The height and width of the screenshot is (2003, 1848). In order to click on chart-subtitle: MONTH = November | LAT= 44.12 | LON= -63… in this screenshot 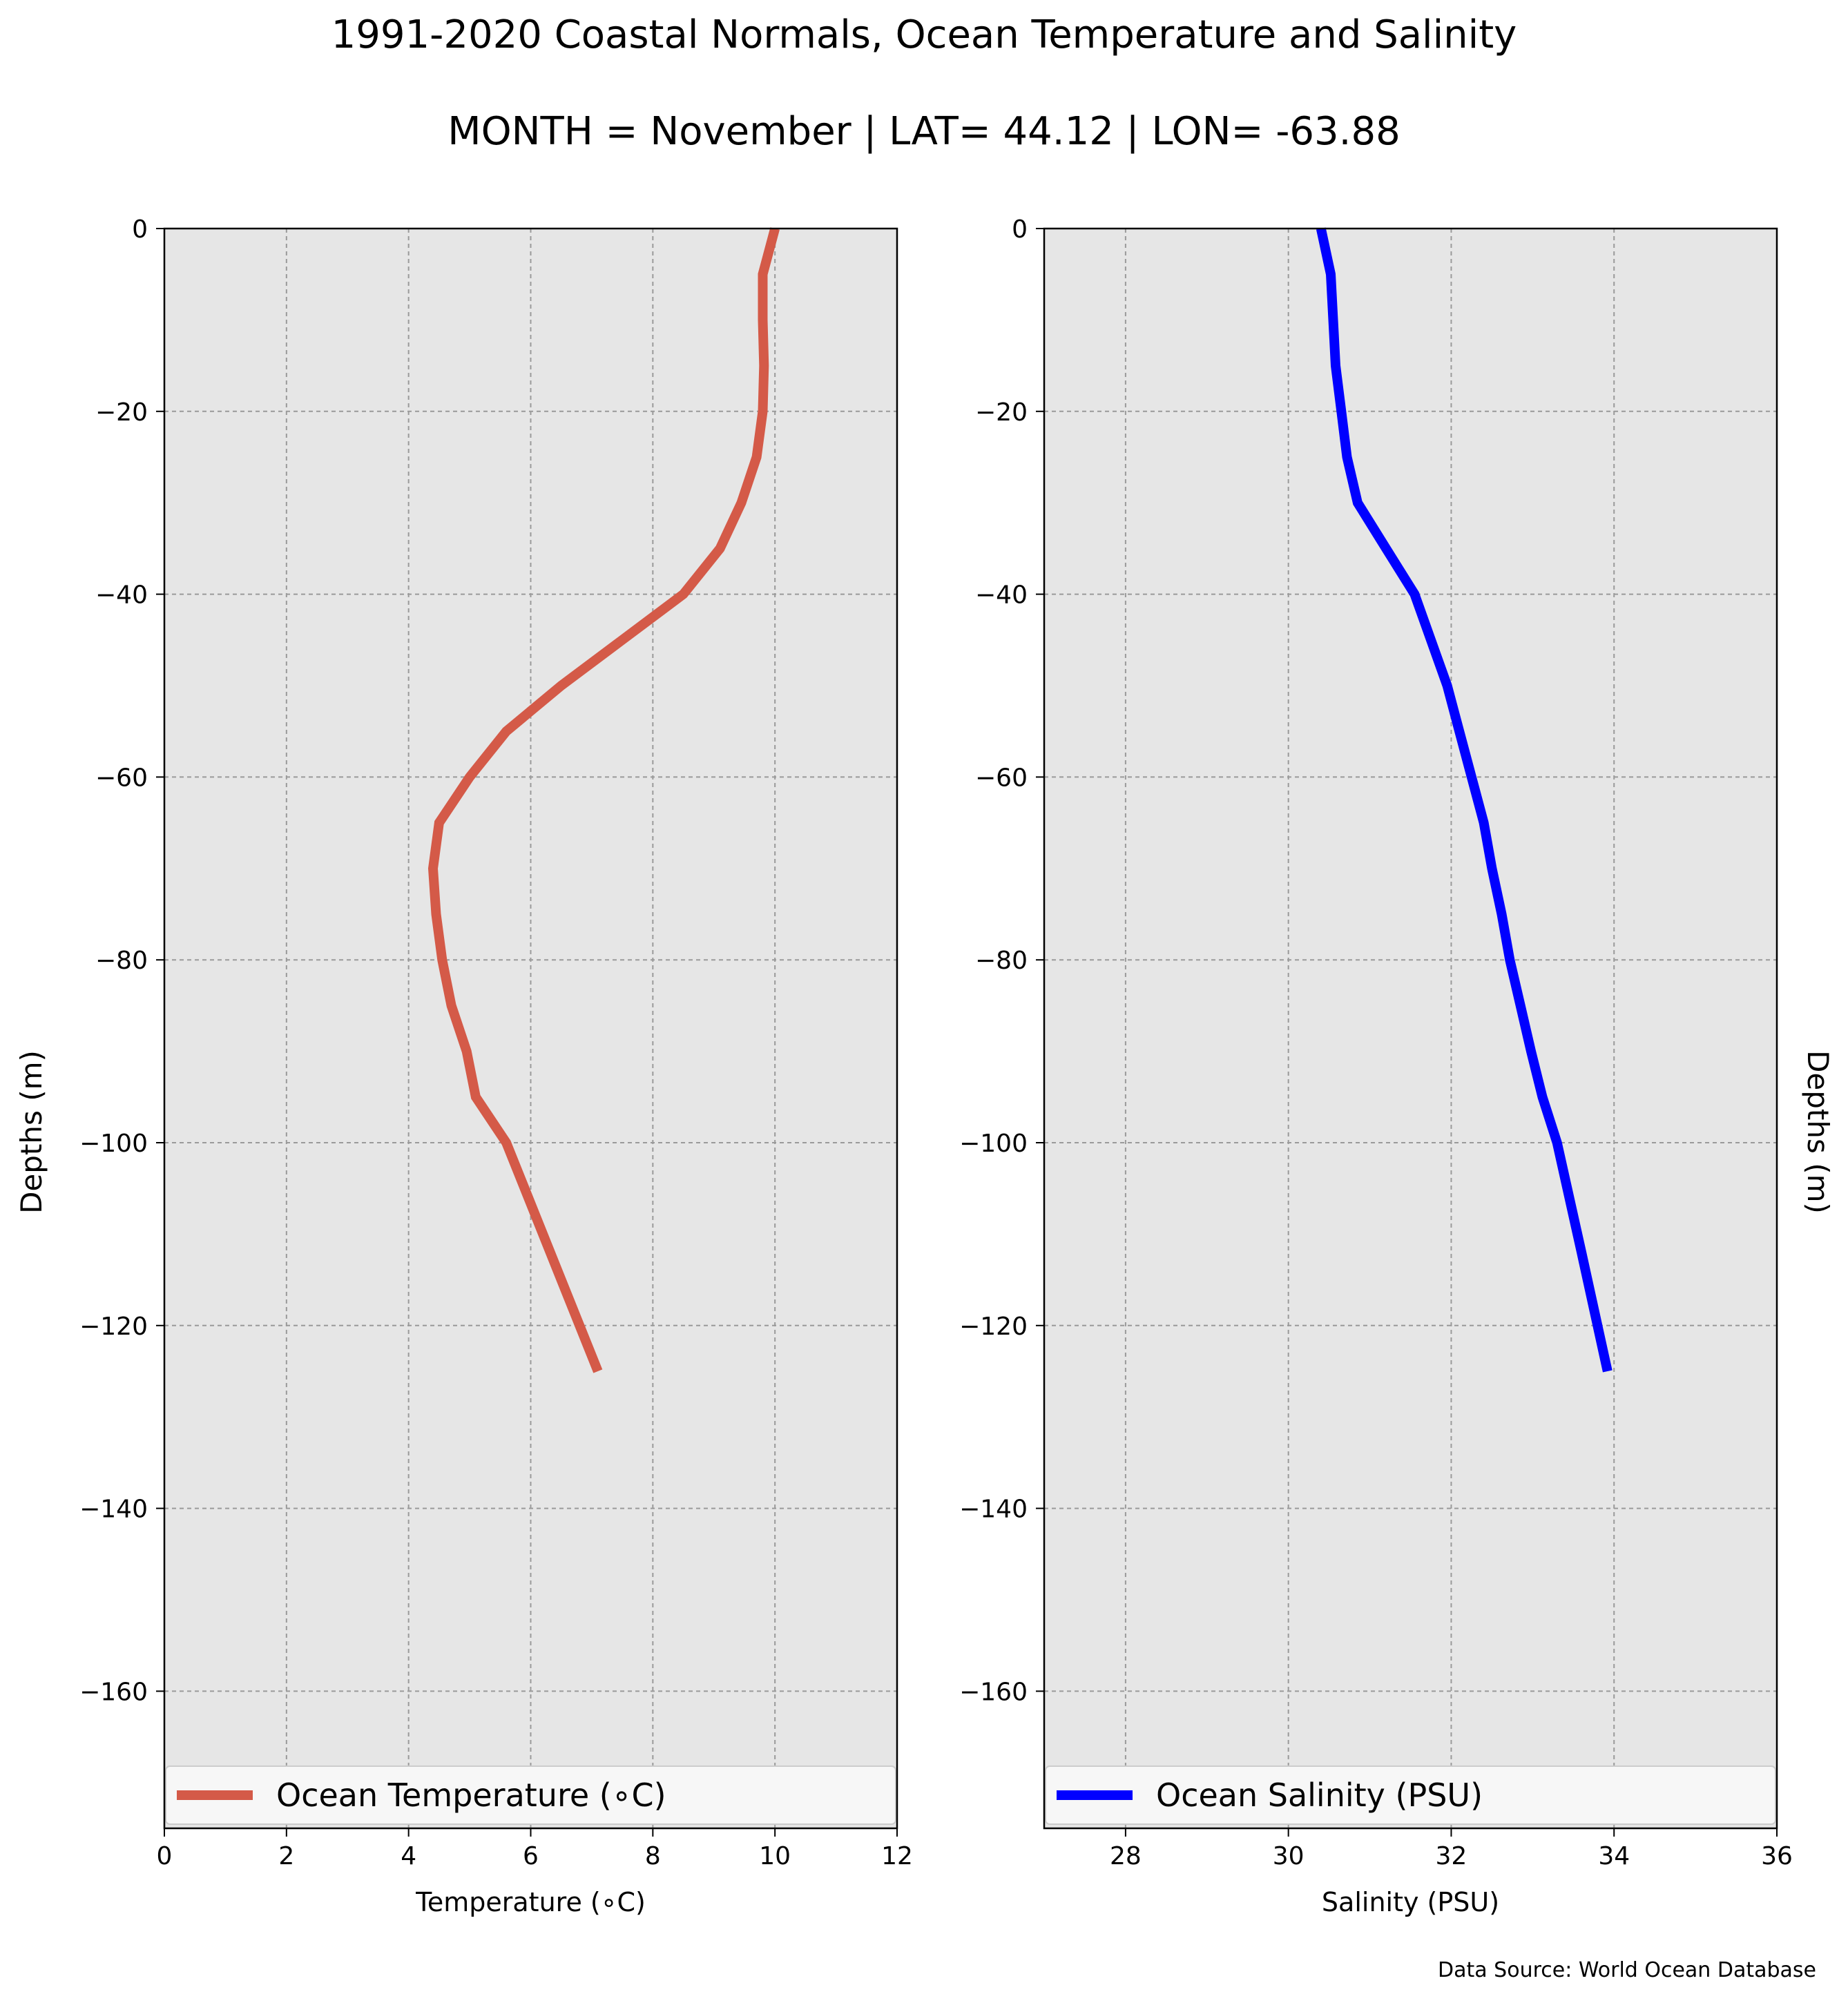, I will do `click(924, 131)`.